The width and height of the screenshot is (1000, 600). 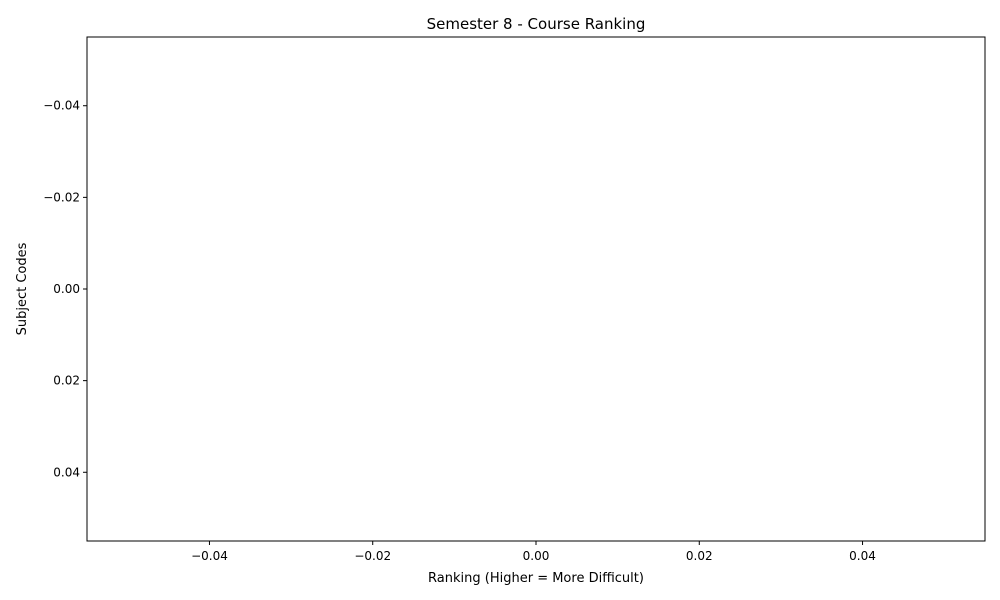 What do you see at coordinates (61, 197) in the screenshot?
I see `y-tick-label: −0.02` at bounding box center [61, 197].